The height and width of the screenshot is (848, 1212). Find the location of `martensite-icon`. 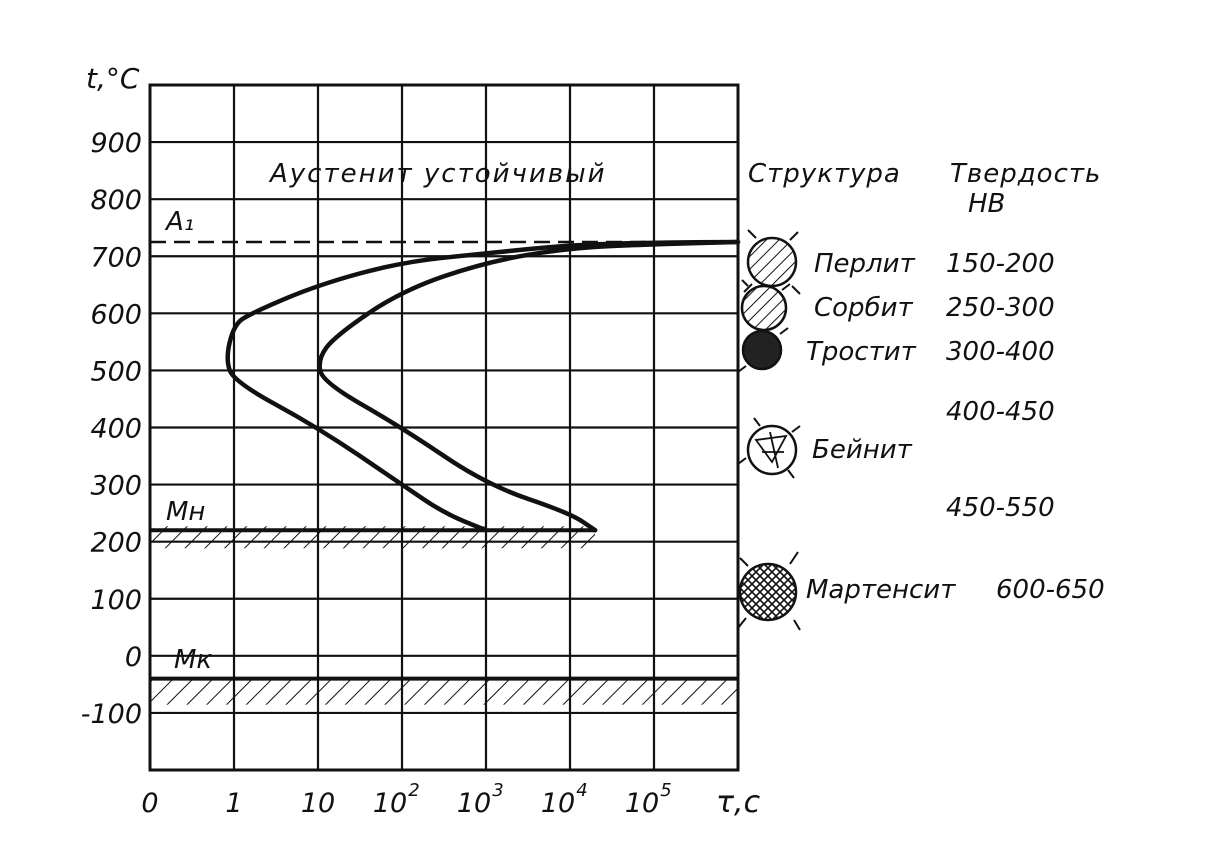

martensite-icon is located at coordinates (769, 591).